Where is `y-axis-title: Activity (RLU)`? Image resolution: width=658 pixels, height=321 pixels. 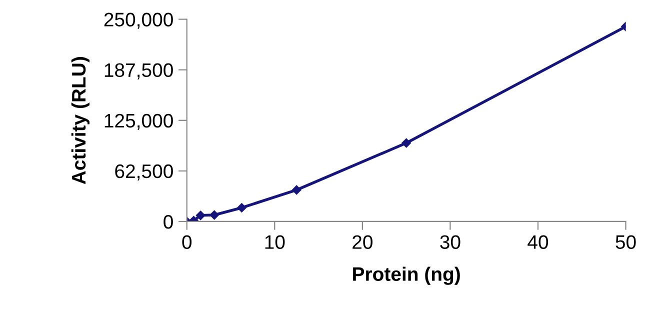
y-axis-title: Activity (RLU) is located at coordinates (80, 120).